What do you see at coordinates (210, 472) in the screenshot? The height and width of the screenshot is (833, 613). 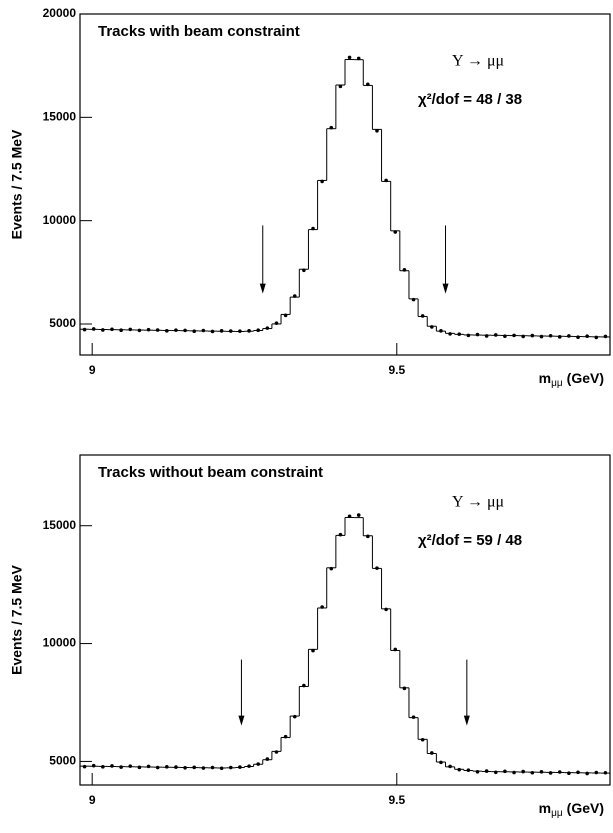 I see `panel-title: Tracks without beam constraint` at bounding box center [210, 472].